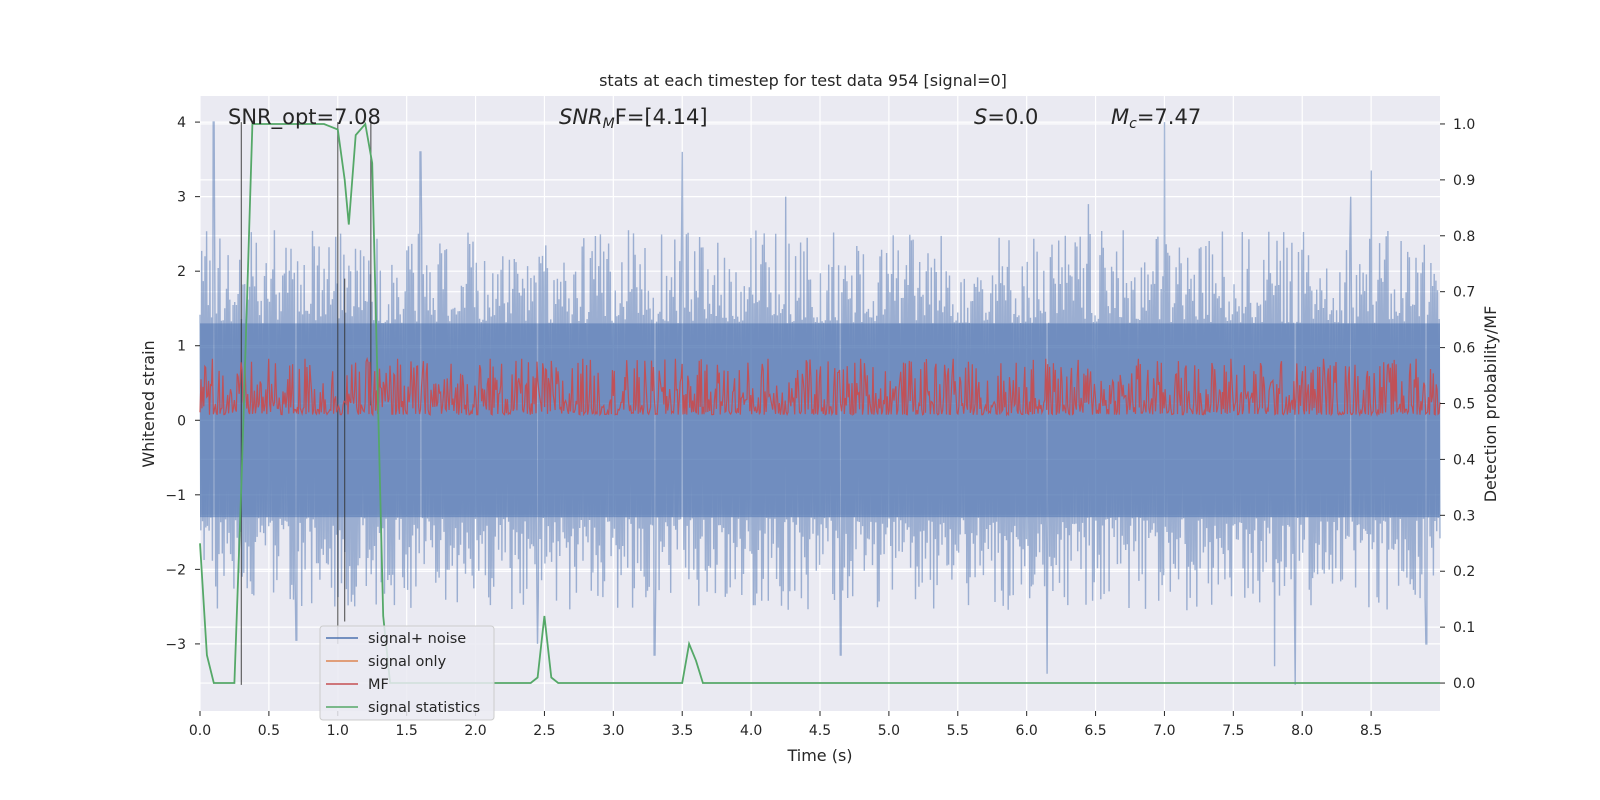  Describe the element at coordinates (417, 639) in the screenshot. I see `legend-label-signal-noise: signal+ noise` at that location.